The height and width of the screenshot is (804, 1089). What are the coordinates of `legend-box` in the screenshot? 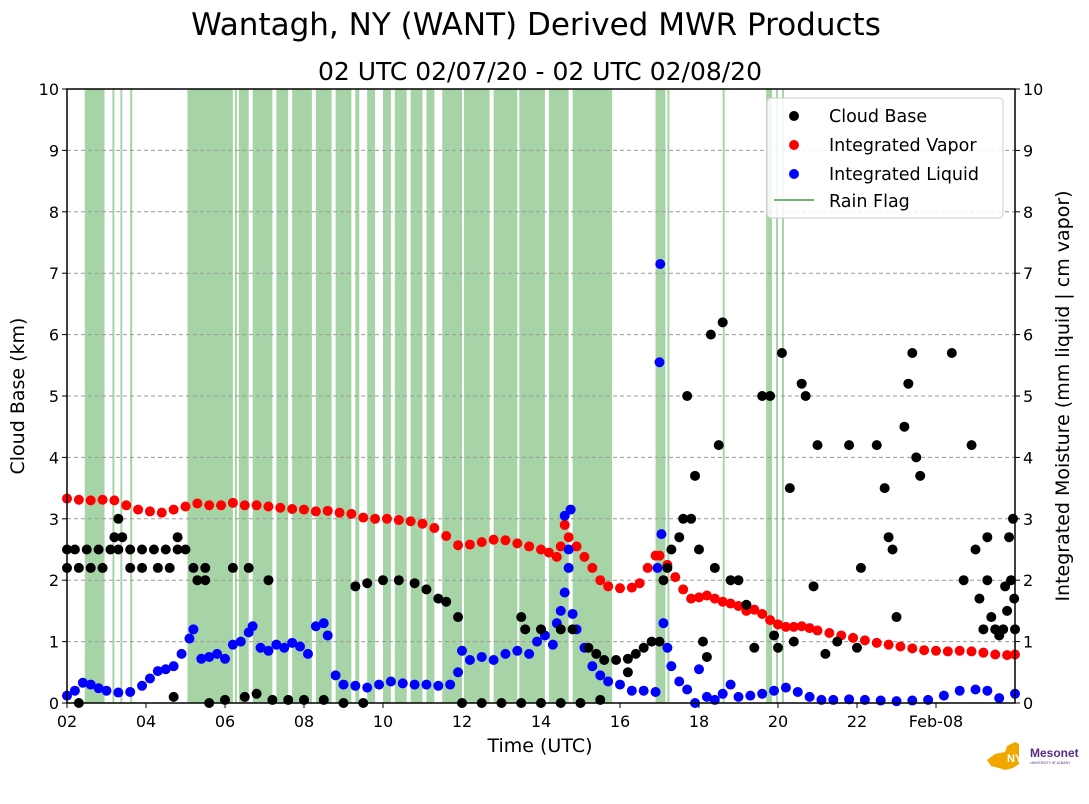 It's located at (885, 158).